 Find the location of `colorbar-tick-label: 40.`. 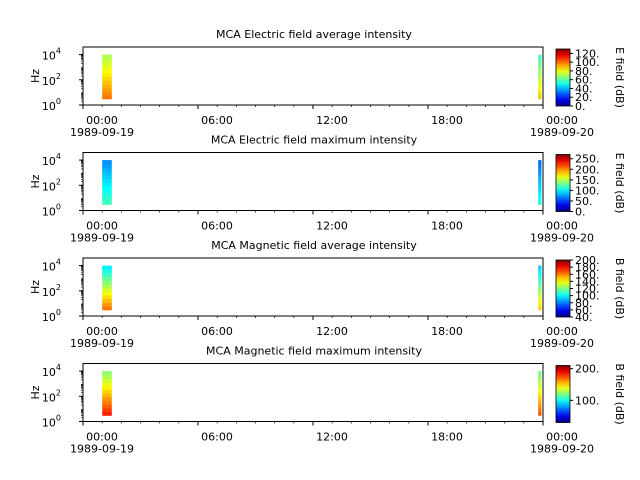

colorbar-tick-label: 40. is located at coordinates (584, 88).